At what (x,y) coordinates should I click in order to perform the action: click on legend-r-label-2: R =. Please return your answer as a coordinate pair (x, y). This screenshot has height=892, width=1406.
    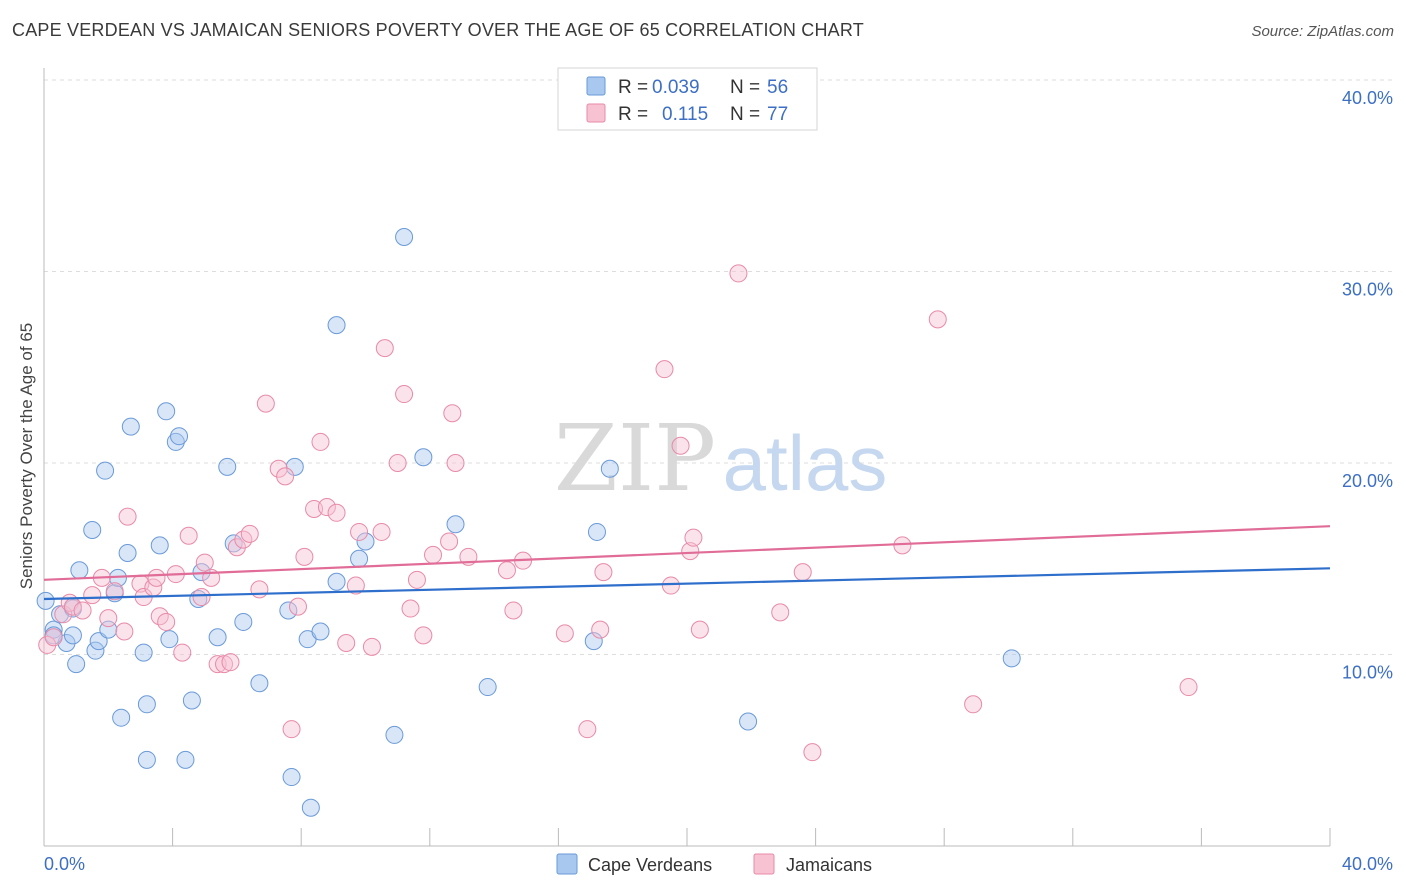
    Looking at the image, I should click on (633, 114).